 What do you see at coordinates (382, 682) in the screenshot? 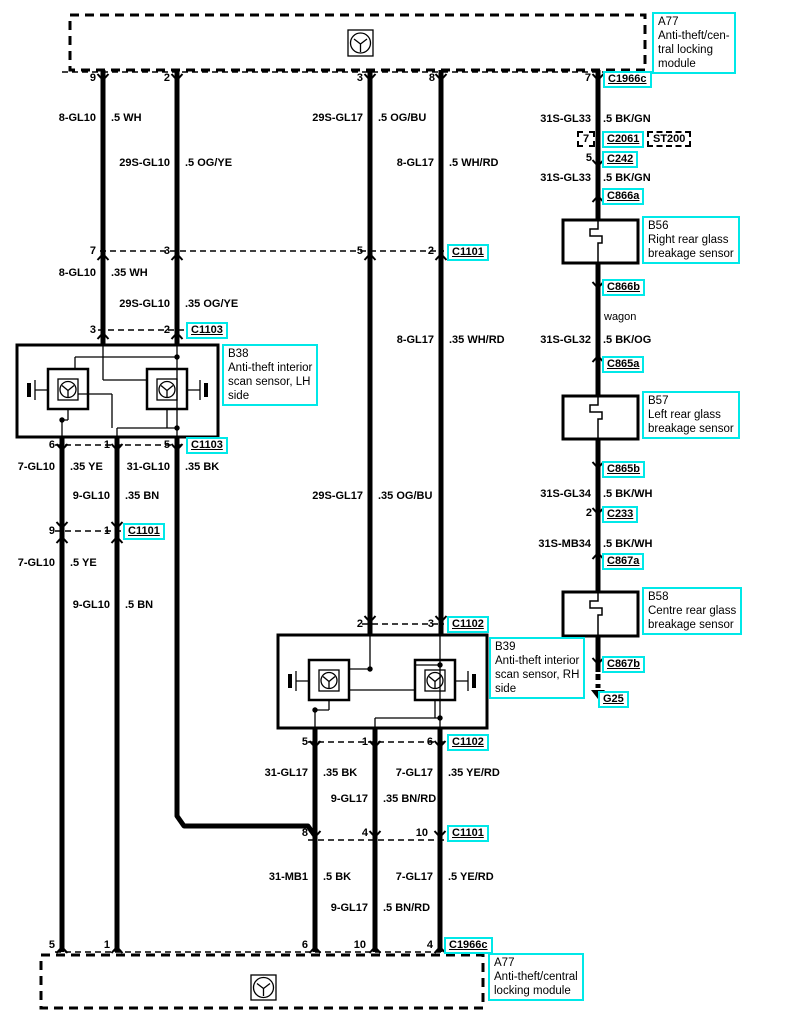
I see `sensor-b39-internals` at bounding box center [382, 682].